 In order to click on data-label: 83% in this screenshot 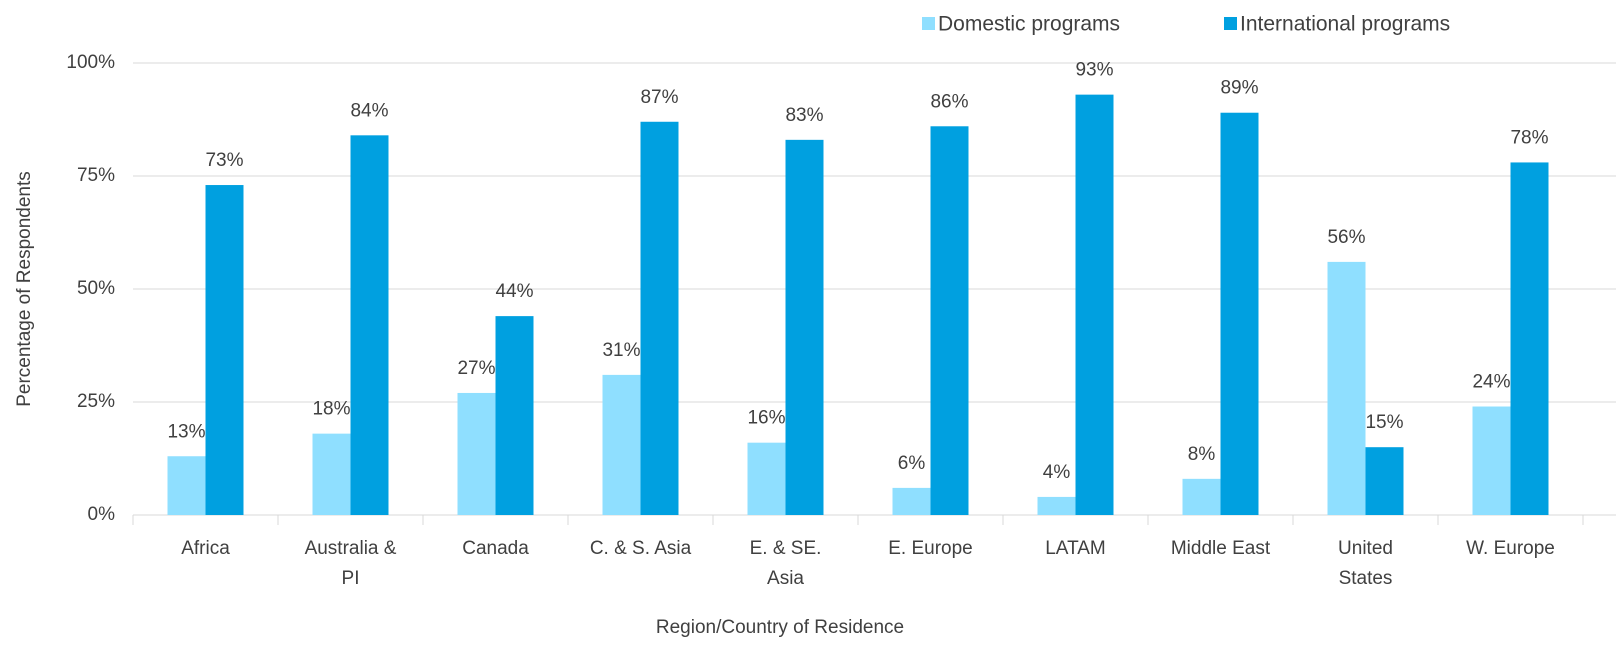, I will do `click(804, 115)`.